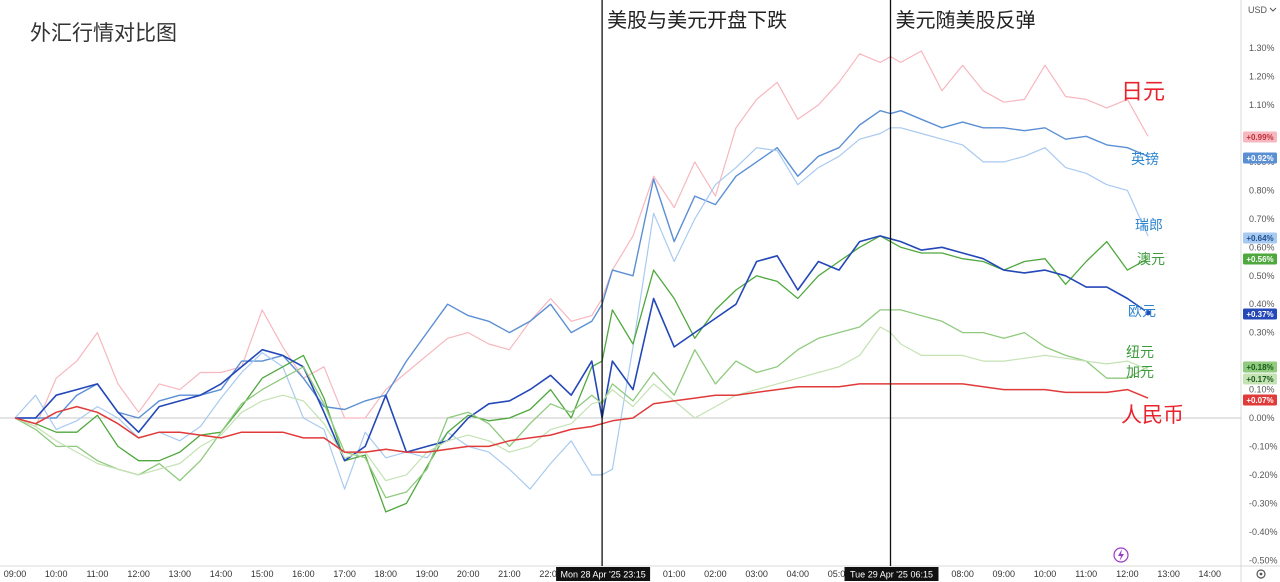 The image size is (1280, 582). I want to click on y-tick-label: 0.80%, so click(1262, 190).